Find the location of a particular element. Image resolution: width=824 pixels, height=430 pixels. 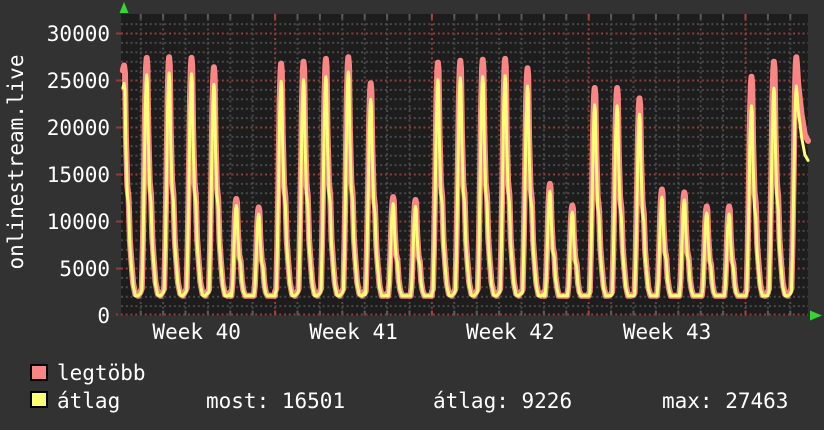

y-axis-arrow-icon is located at coordinates (124, 7).